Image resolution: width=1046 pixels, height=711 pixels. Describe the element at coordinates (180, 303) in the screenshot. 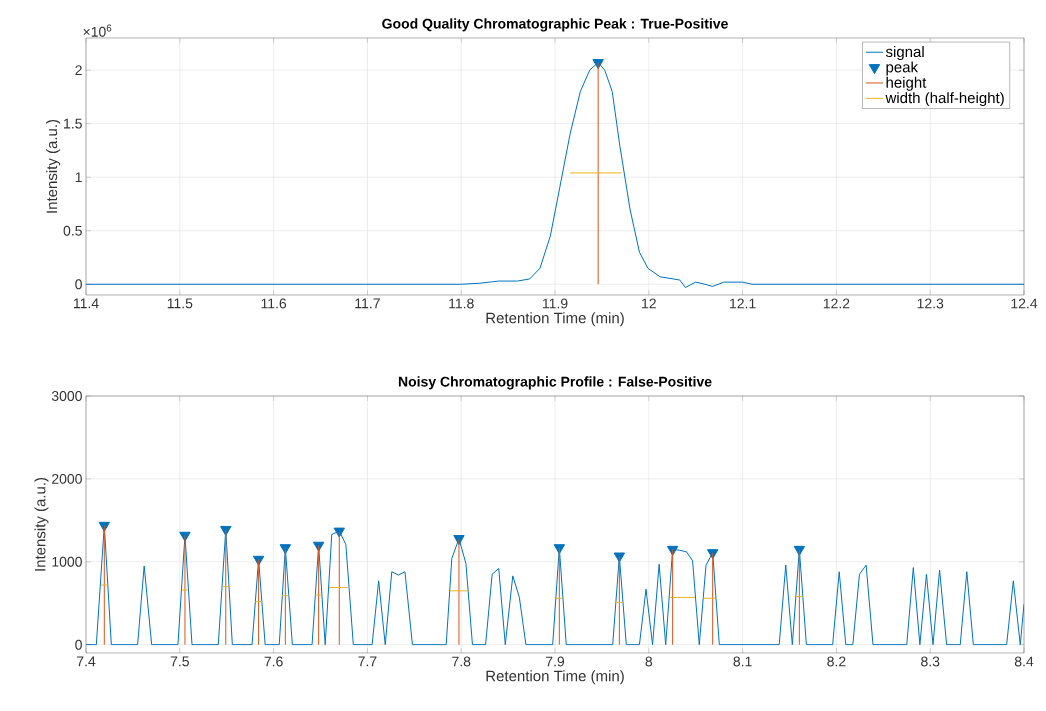

I see `x-tick-label: 11.5` at that location.